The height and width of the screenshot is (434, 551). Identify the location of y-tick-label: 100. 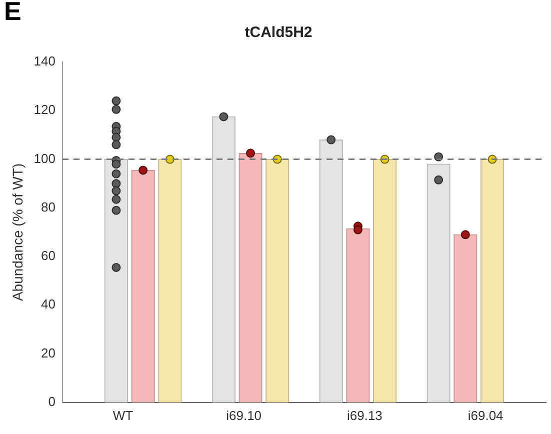
(45, 158).